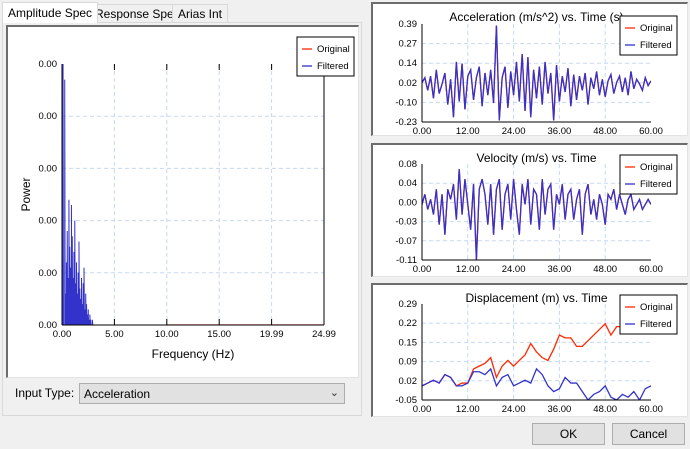 The width and height of the screenshot is (690, 449). I want to click on chevron-down-icon: ⌄, so click(334, 393).